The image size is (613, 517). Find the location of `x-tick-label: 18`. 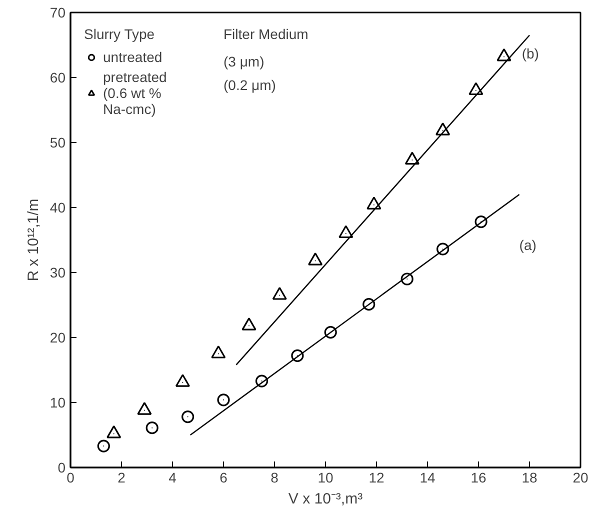

x-tick-label: 18 is located at coordinates (530, 478).